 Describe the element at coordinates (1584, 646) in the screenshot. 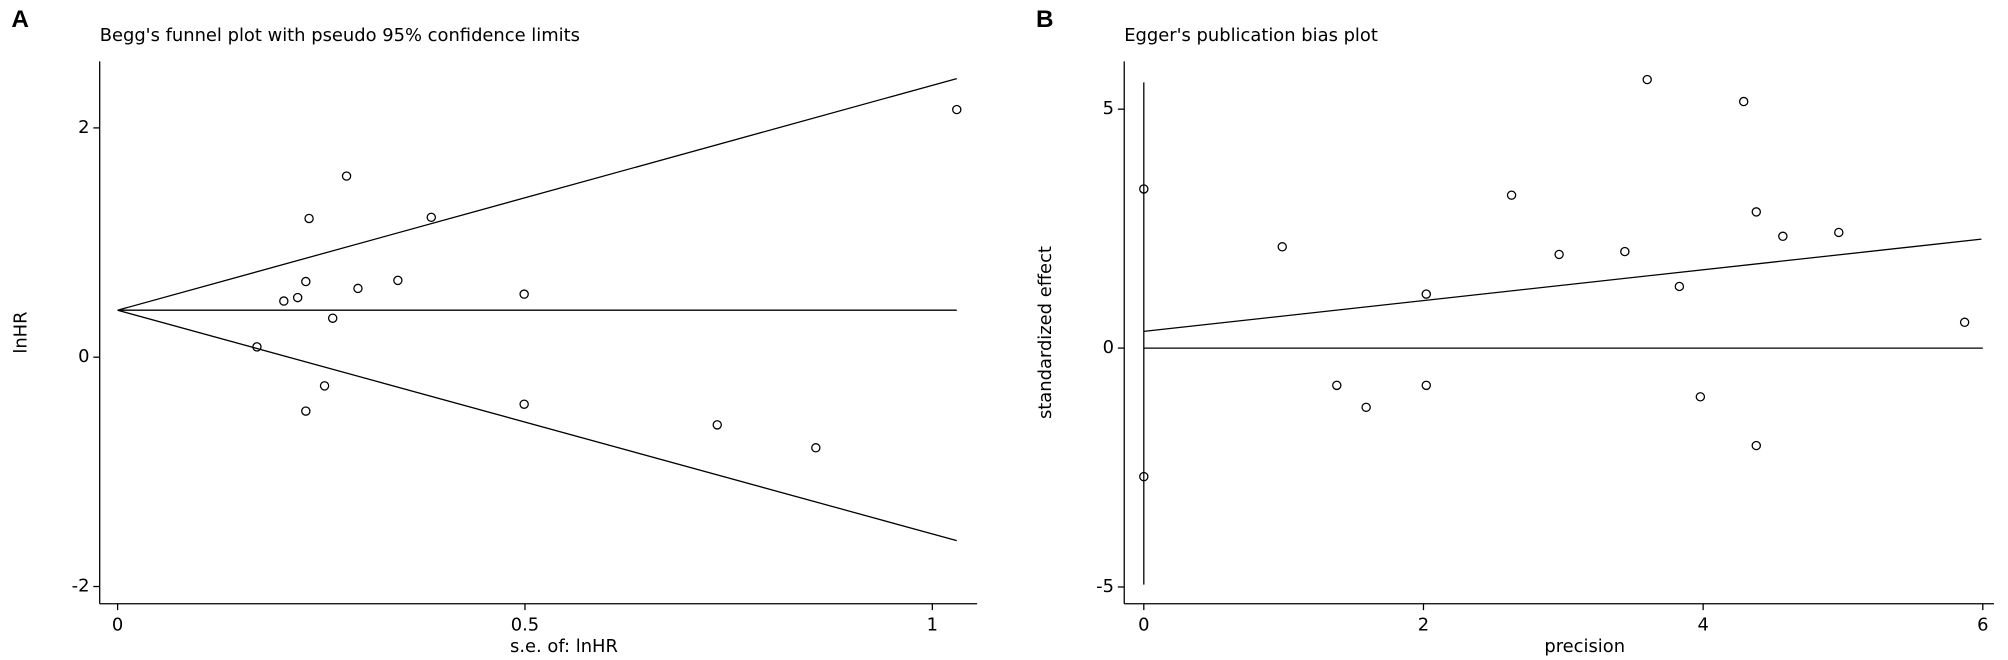

I see `x-axis-label: precision` at that location.